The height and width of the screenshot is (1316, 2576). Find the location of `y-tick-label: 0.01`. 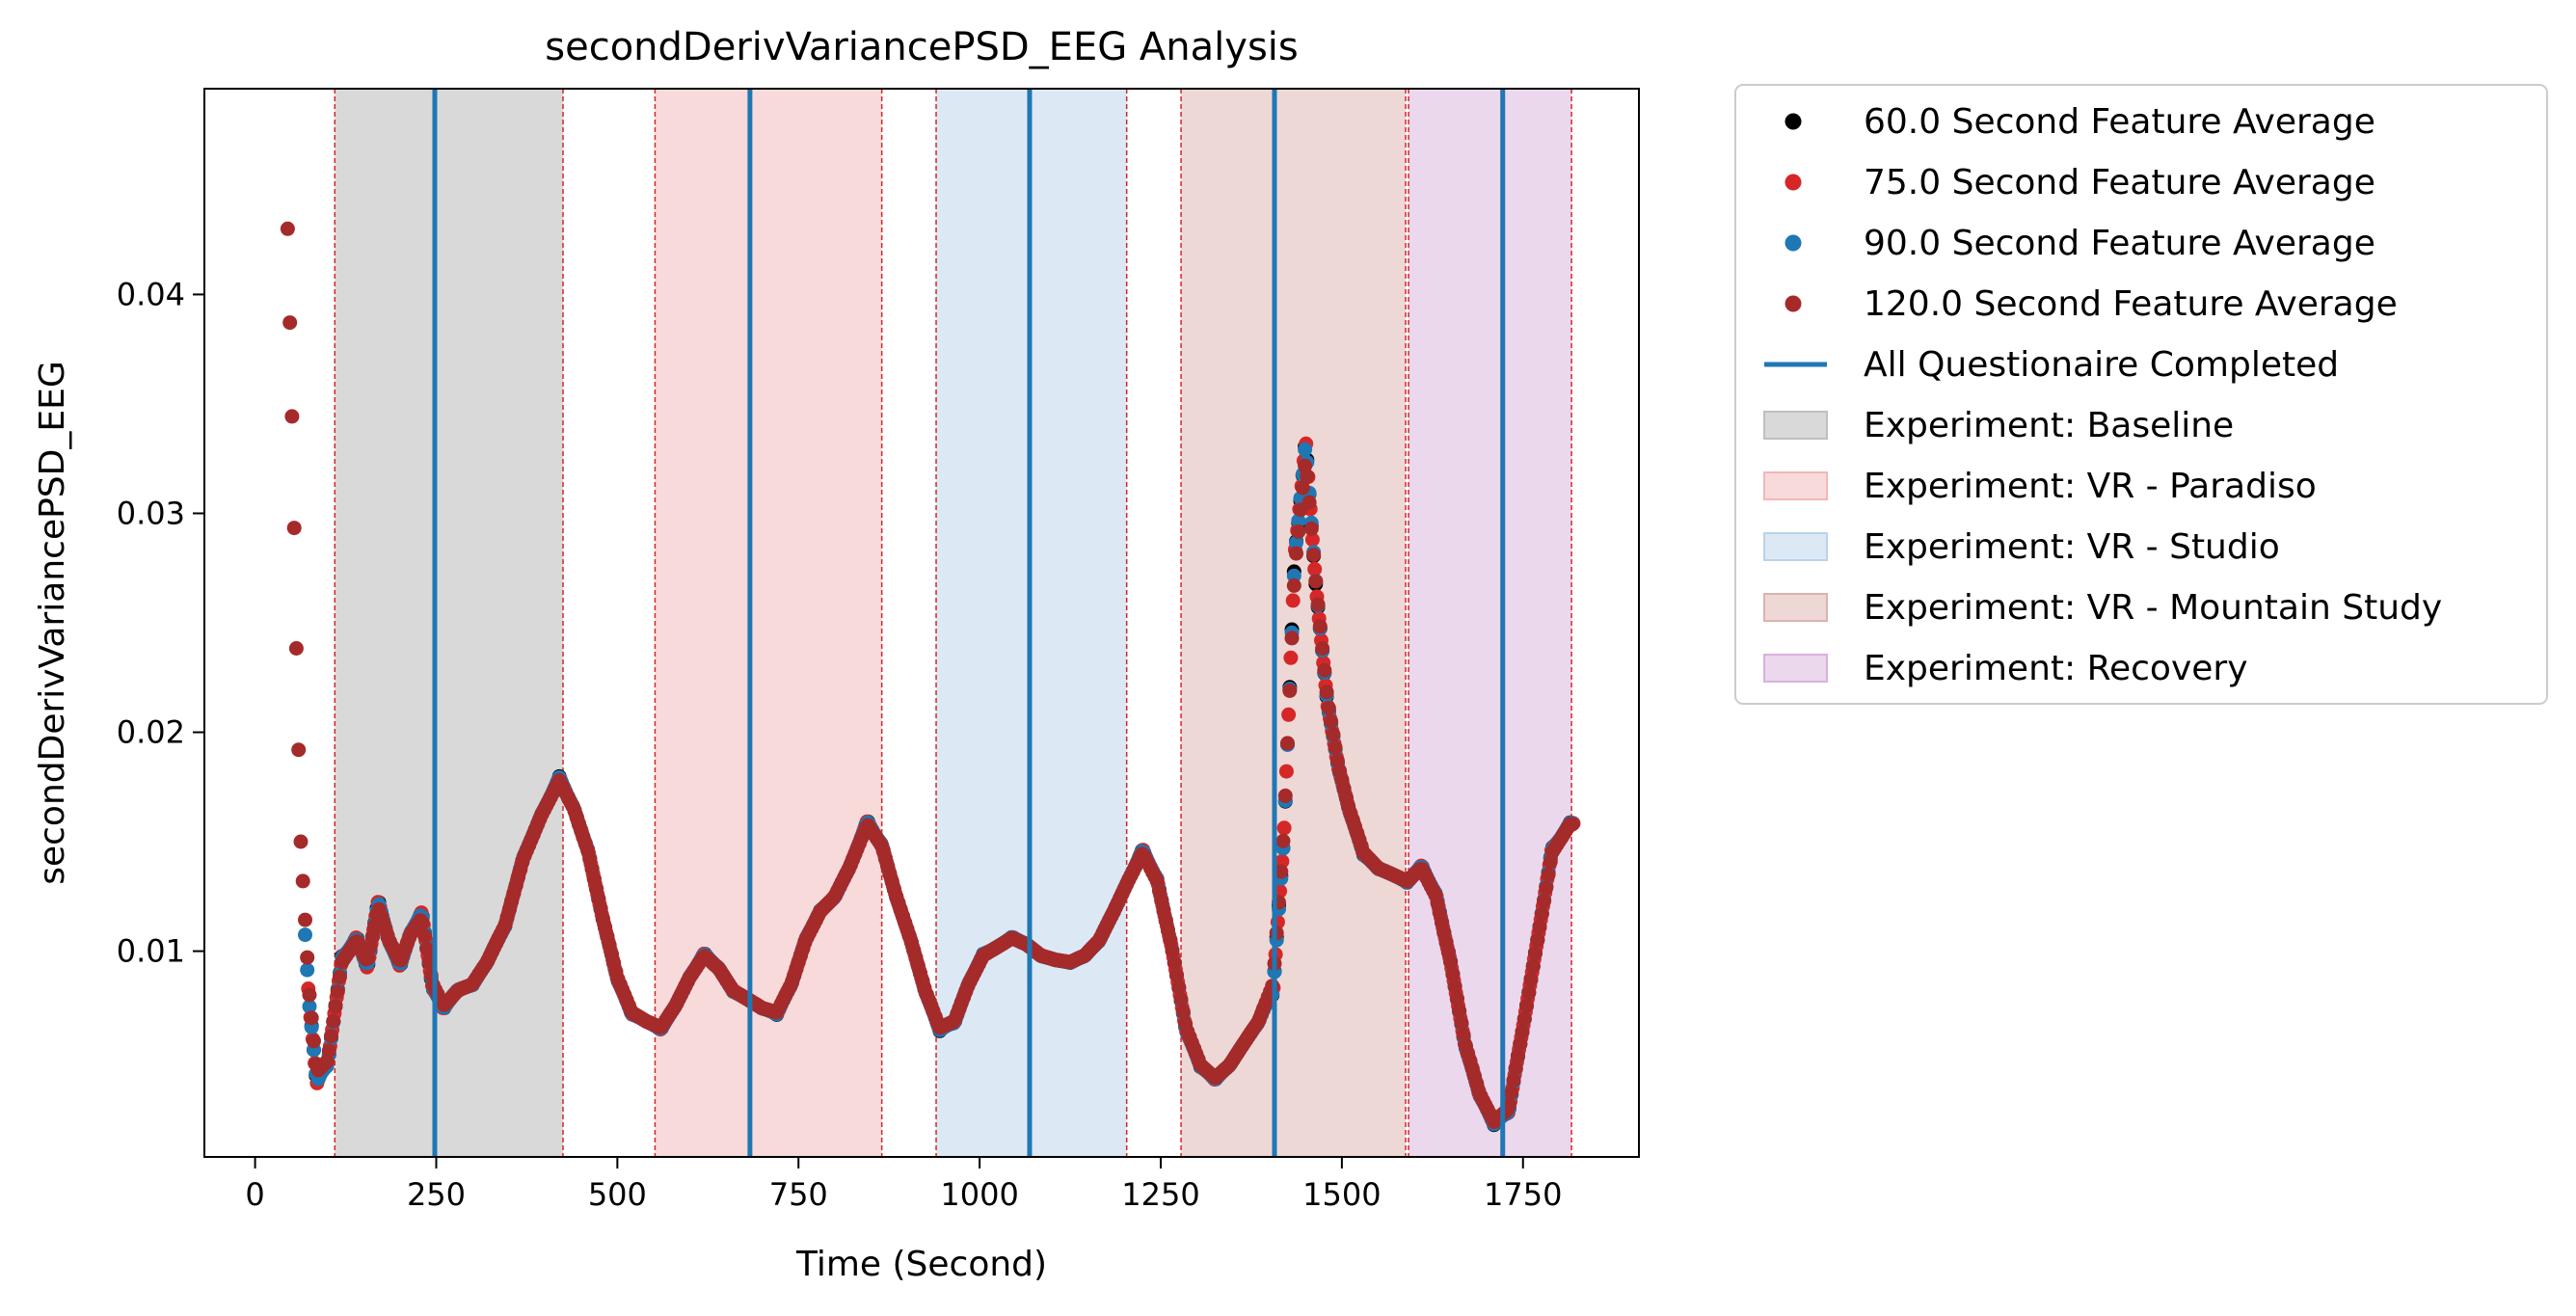

y-tick-label: 0.01 is located at coordinates (151, 951).